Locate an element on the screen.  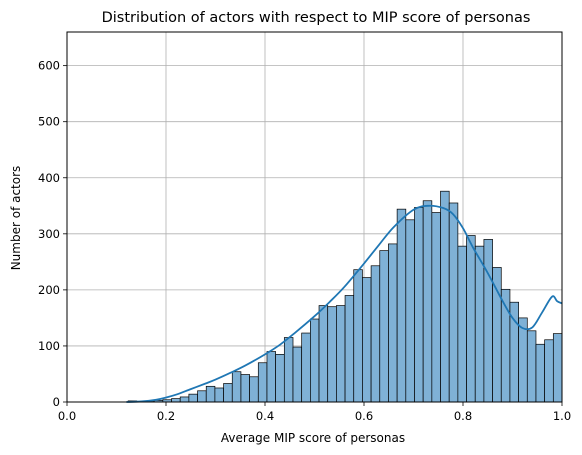
y-tick-label: 600 is located at coordinates (49, 66).